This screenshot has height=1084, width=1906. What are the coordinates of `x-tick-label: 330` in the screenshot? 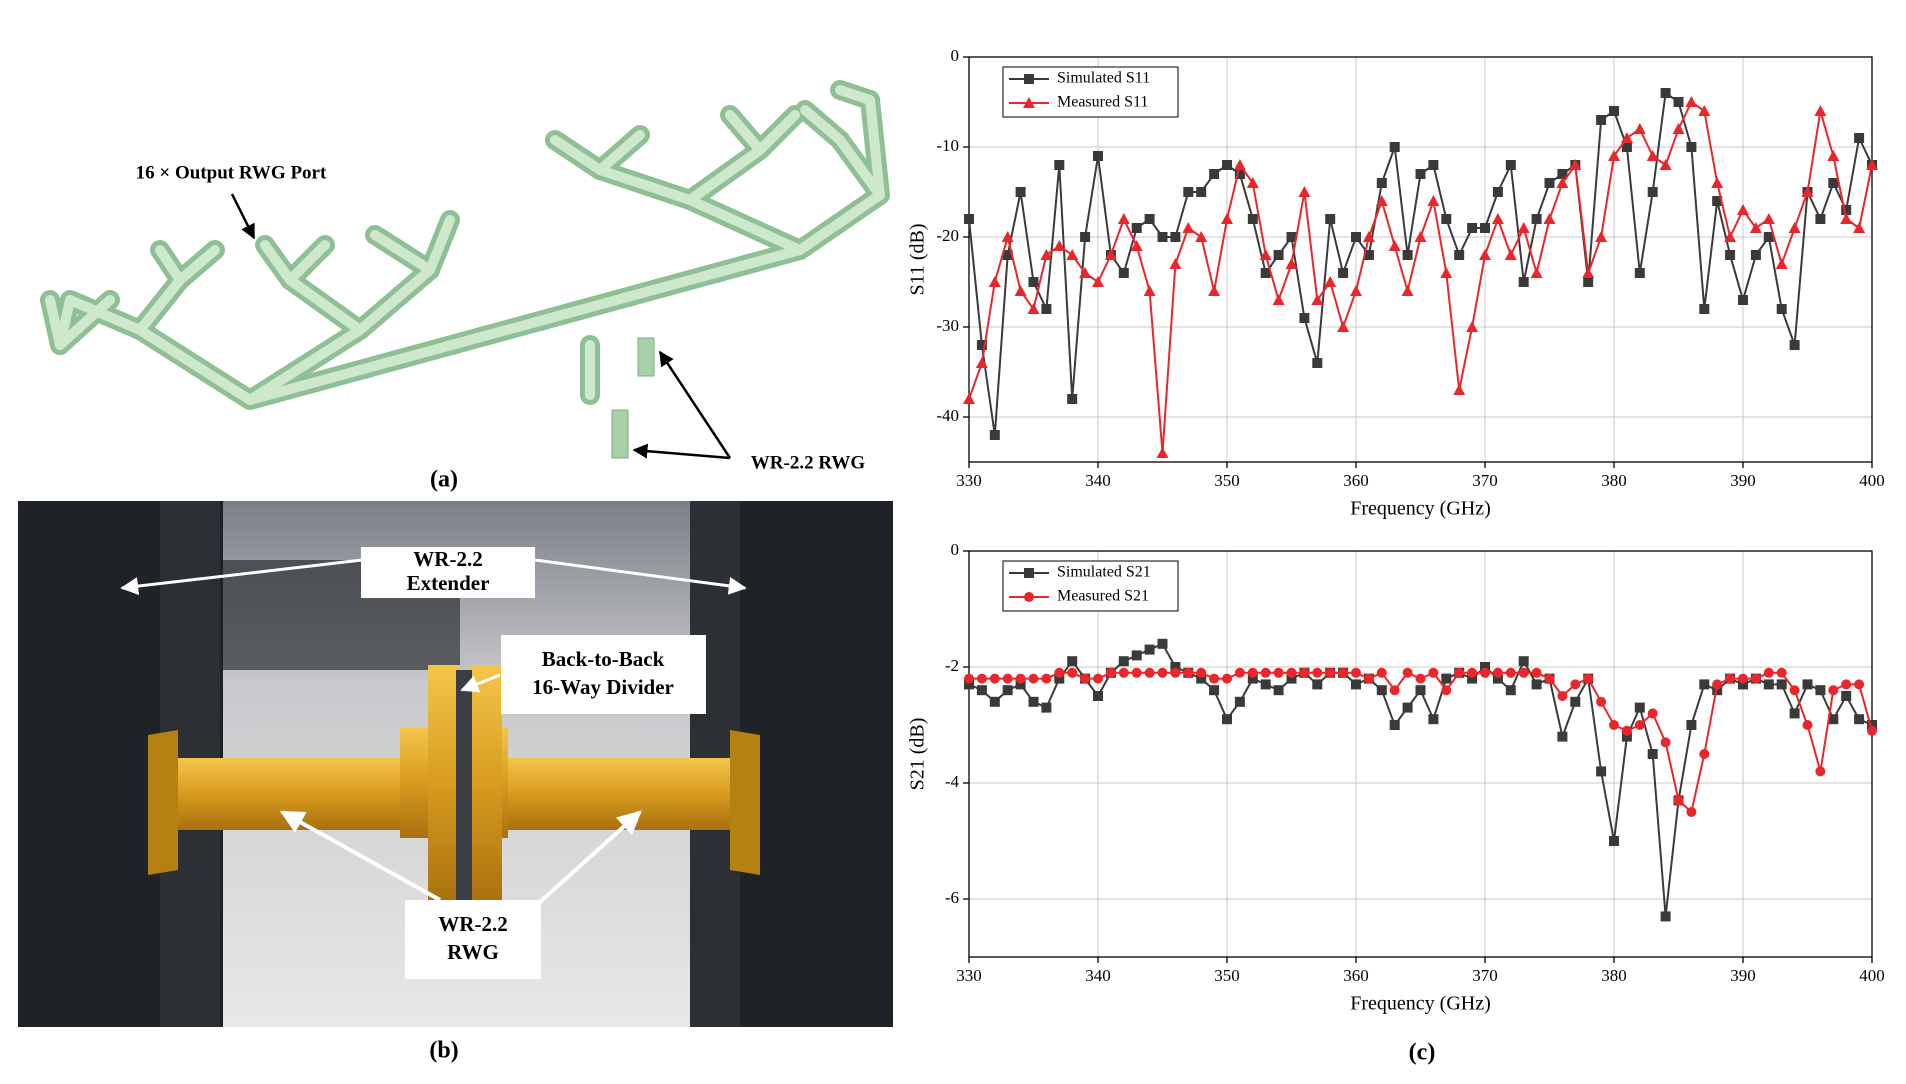 It's located at (969, 975).